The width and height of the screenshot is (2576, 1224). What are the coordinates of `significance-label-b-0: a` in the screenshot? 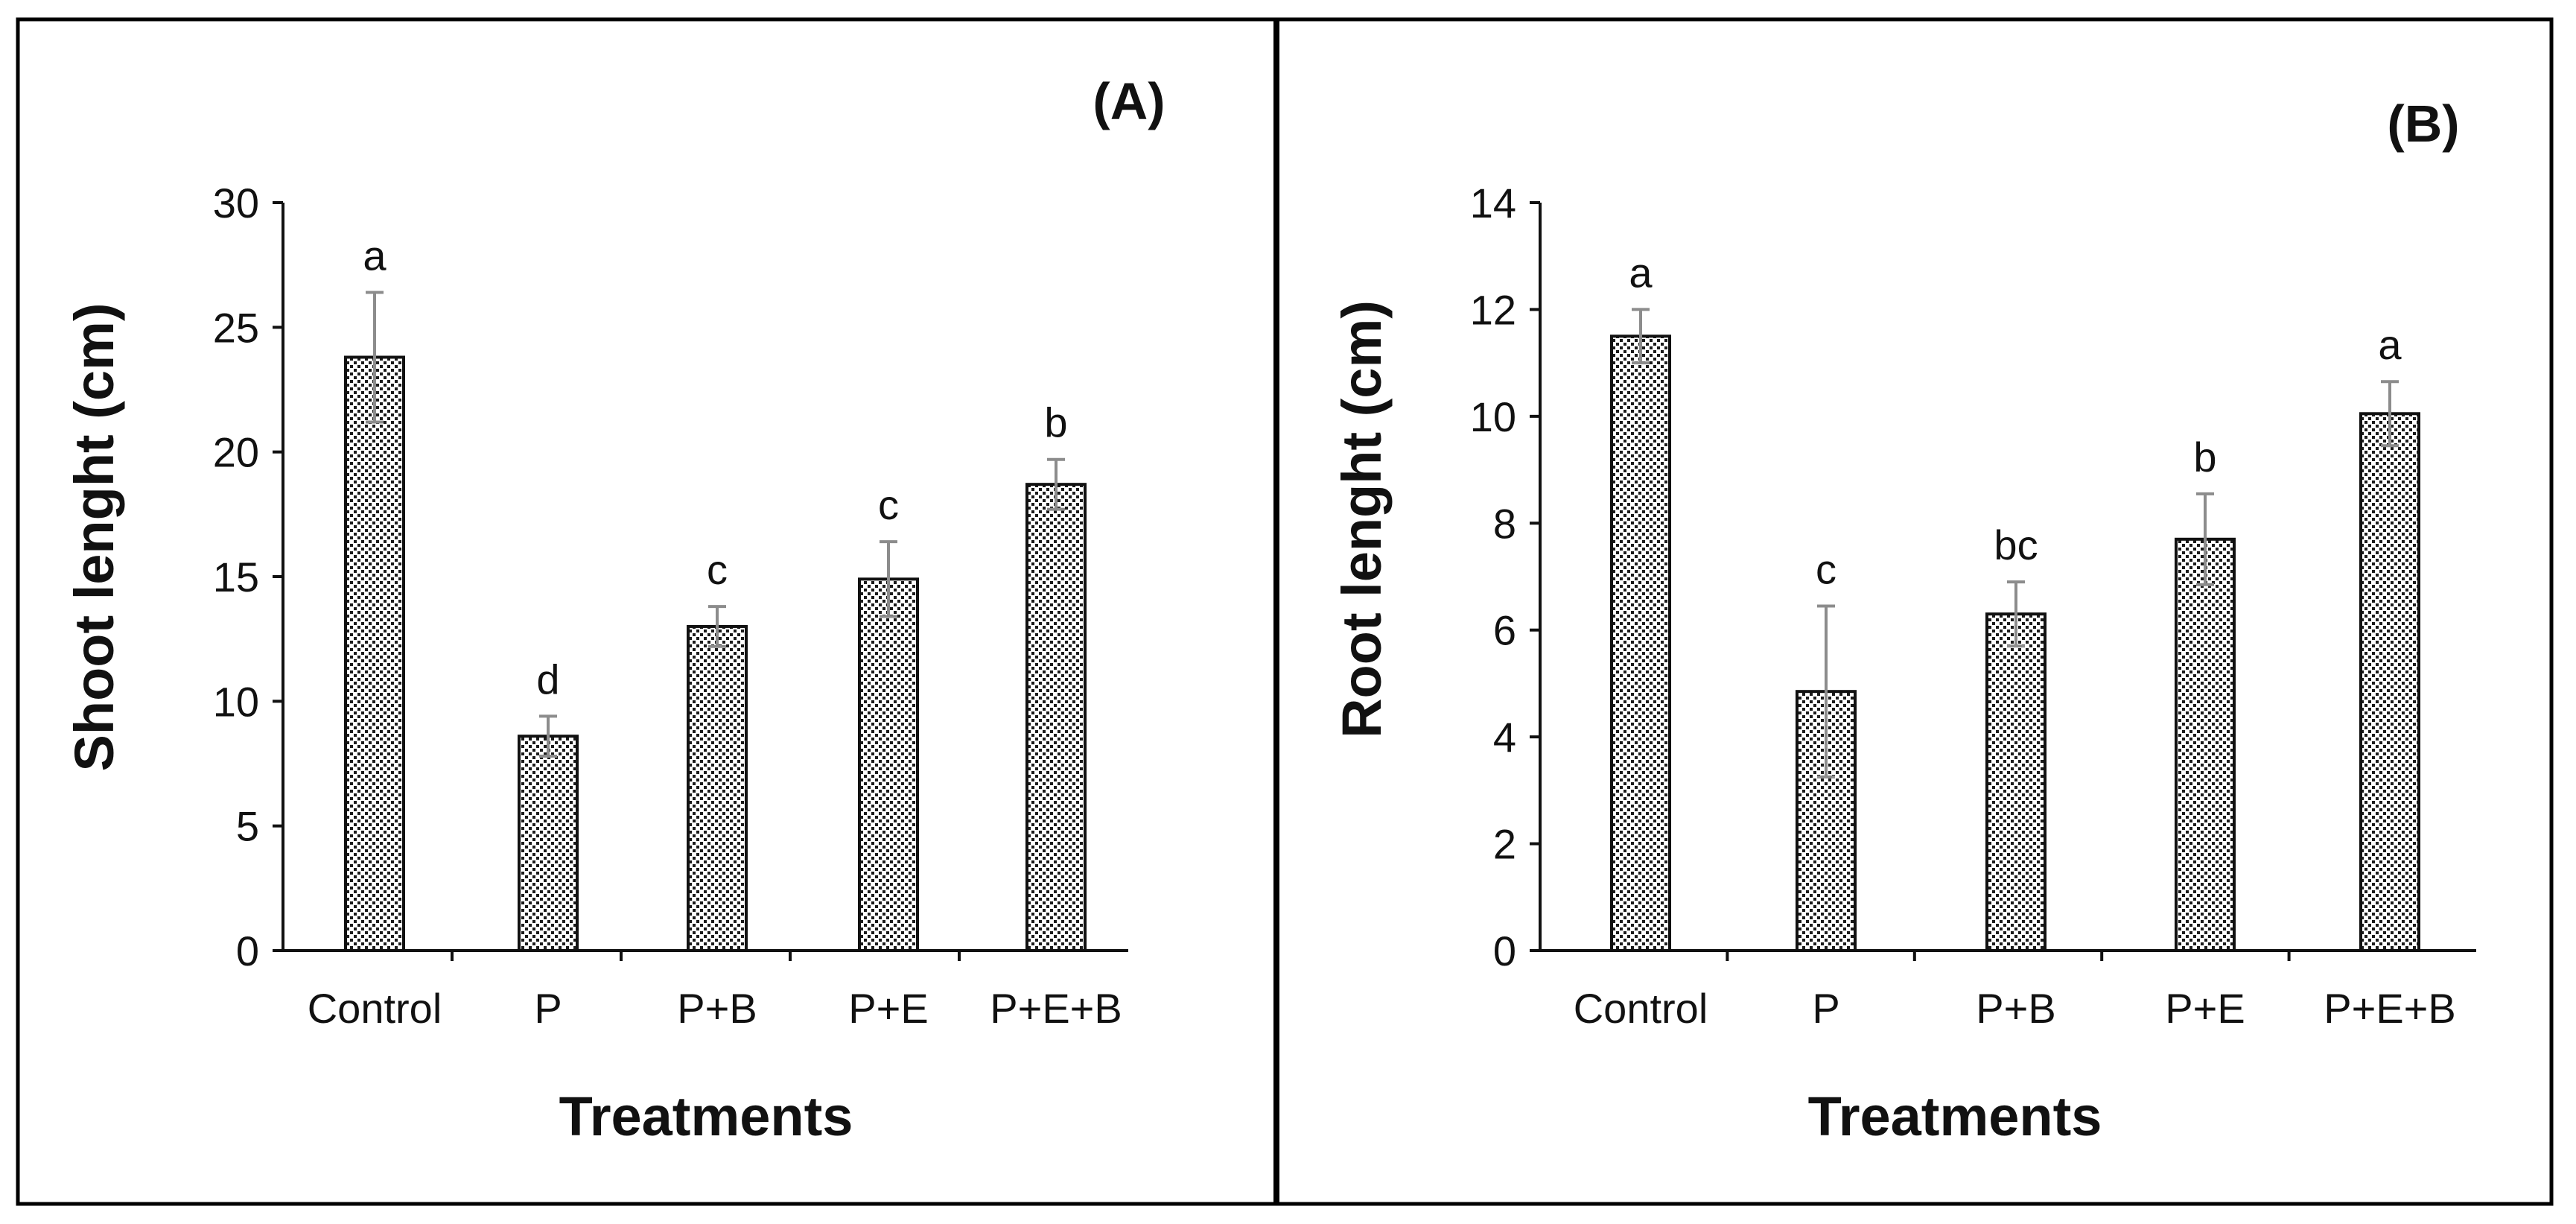 It's located at (1641, 272).